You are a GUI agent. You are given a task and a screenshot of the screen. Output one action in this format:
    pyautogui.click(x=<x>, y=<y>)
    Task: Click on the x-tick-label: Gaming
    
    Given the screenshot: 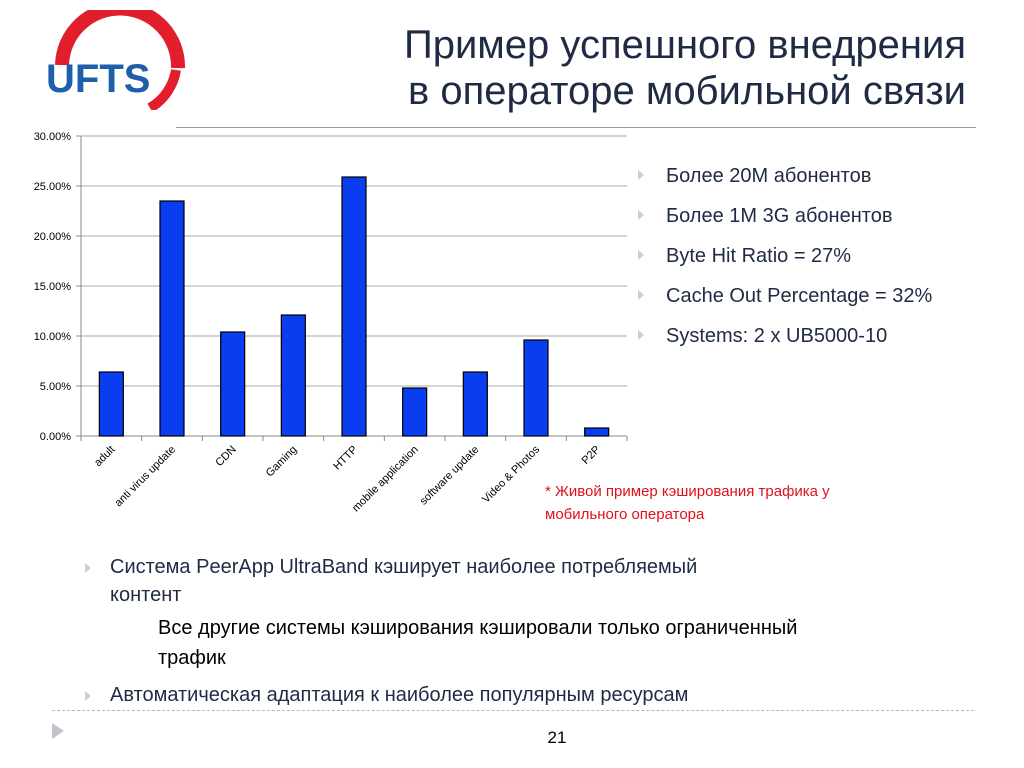 What is the action you would take?
    pyautogui.click(x=282, y=462)
    